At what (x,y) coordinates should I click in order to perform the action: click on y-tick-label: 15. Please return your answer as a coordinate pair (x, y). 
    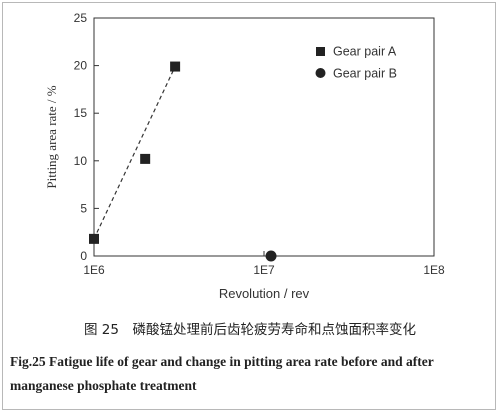
    Looking at the image, I should click on (81, 113).